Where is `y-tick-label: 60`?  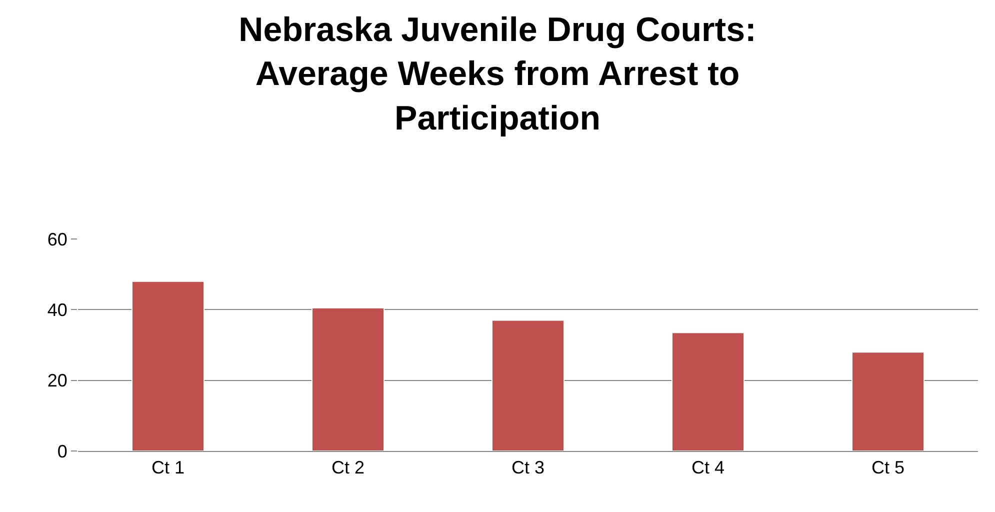 y-tick-label: 60 is located at coordinates (57, 239).